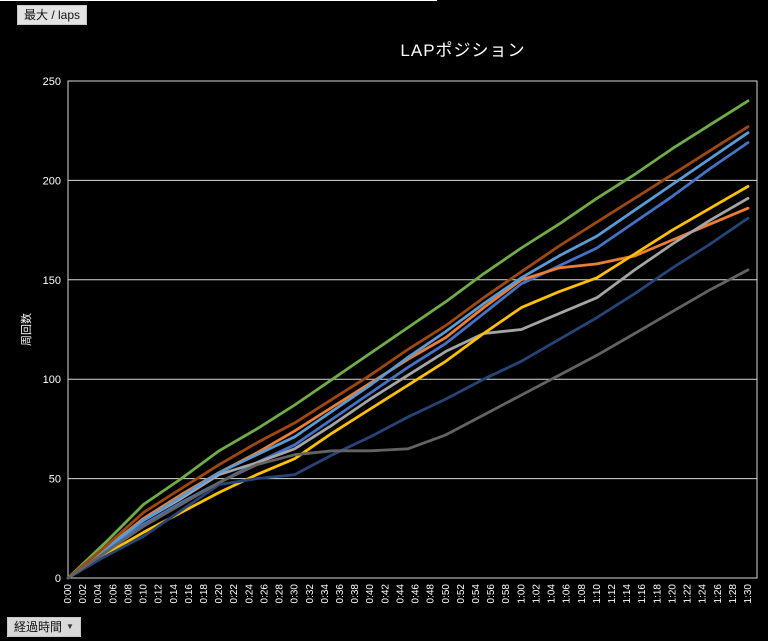 The width and height of the screenshot is (768, 641). What do you see at coordinates (55, 480) in the screenshot?
I see `y-tick-label: 50` at bounding box center [55, 480].